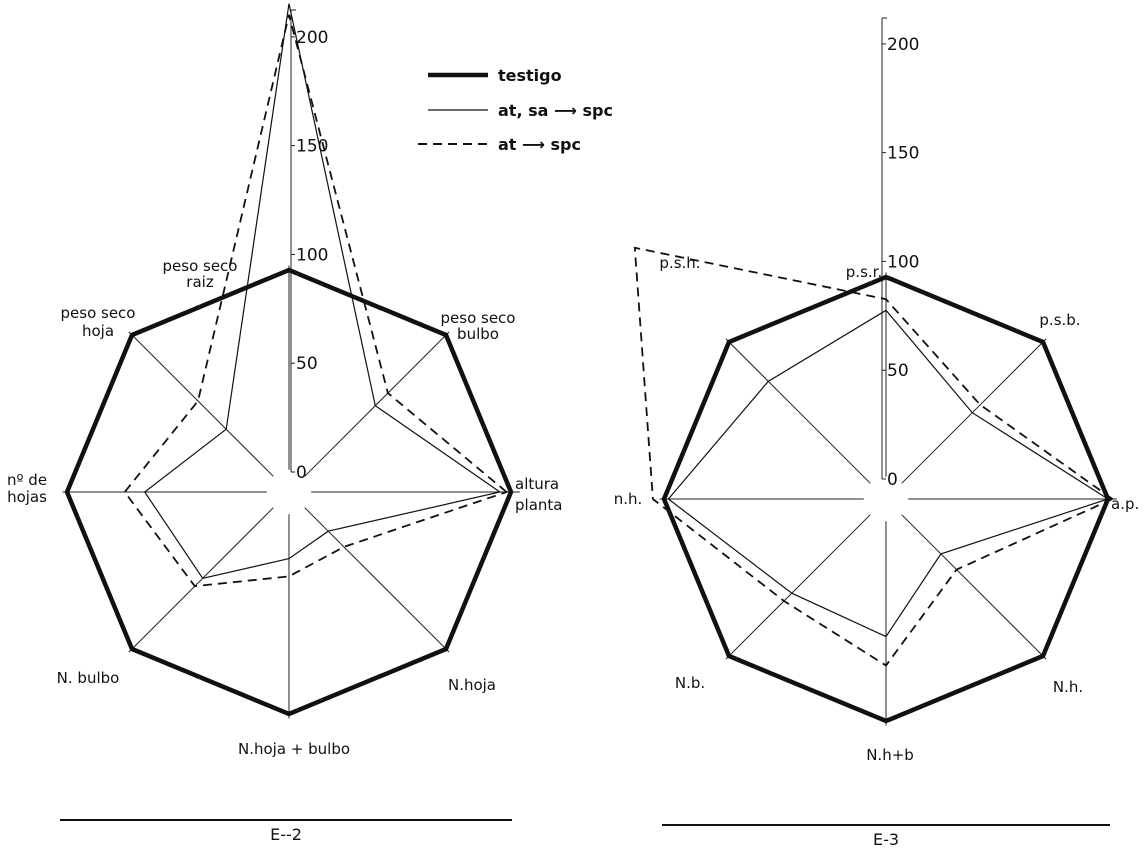 This screenshot has width=1147, height=854. Describe the element at coordinates (27, 480) in the screenshot. I see `axis-label: nº de` at that location.